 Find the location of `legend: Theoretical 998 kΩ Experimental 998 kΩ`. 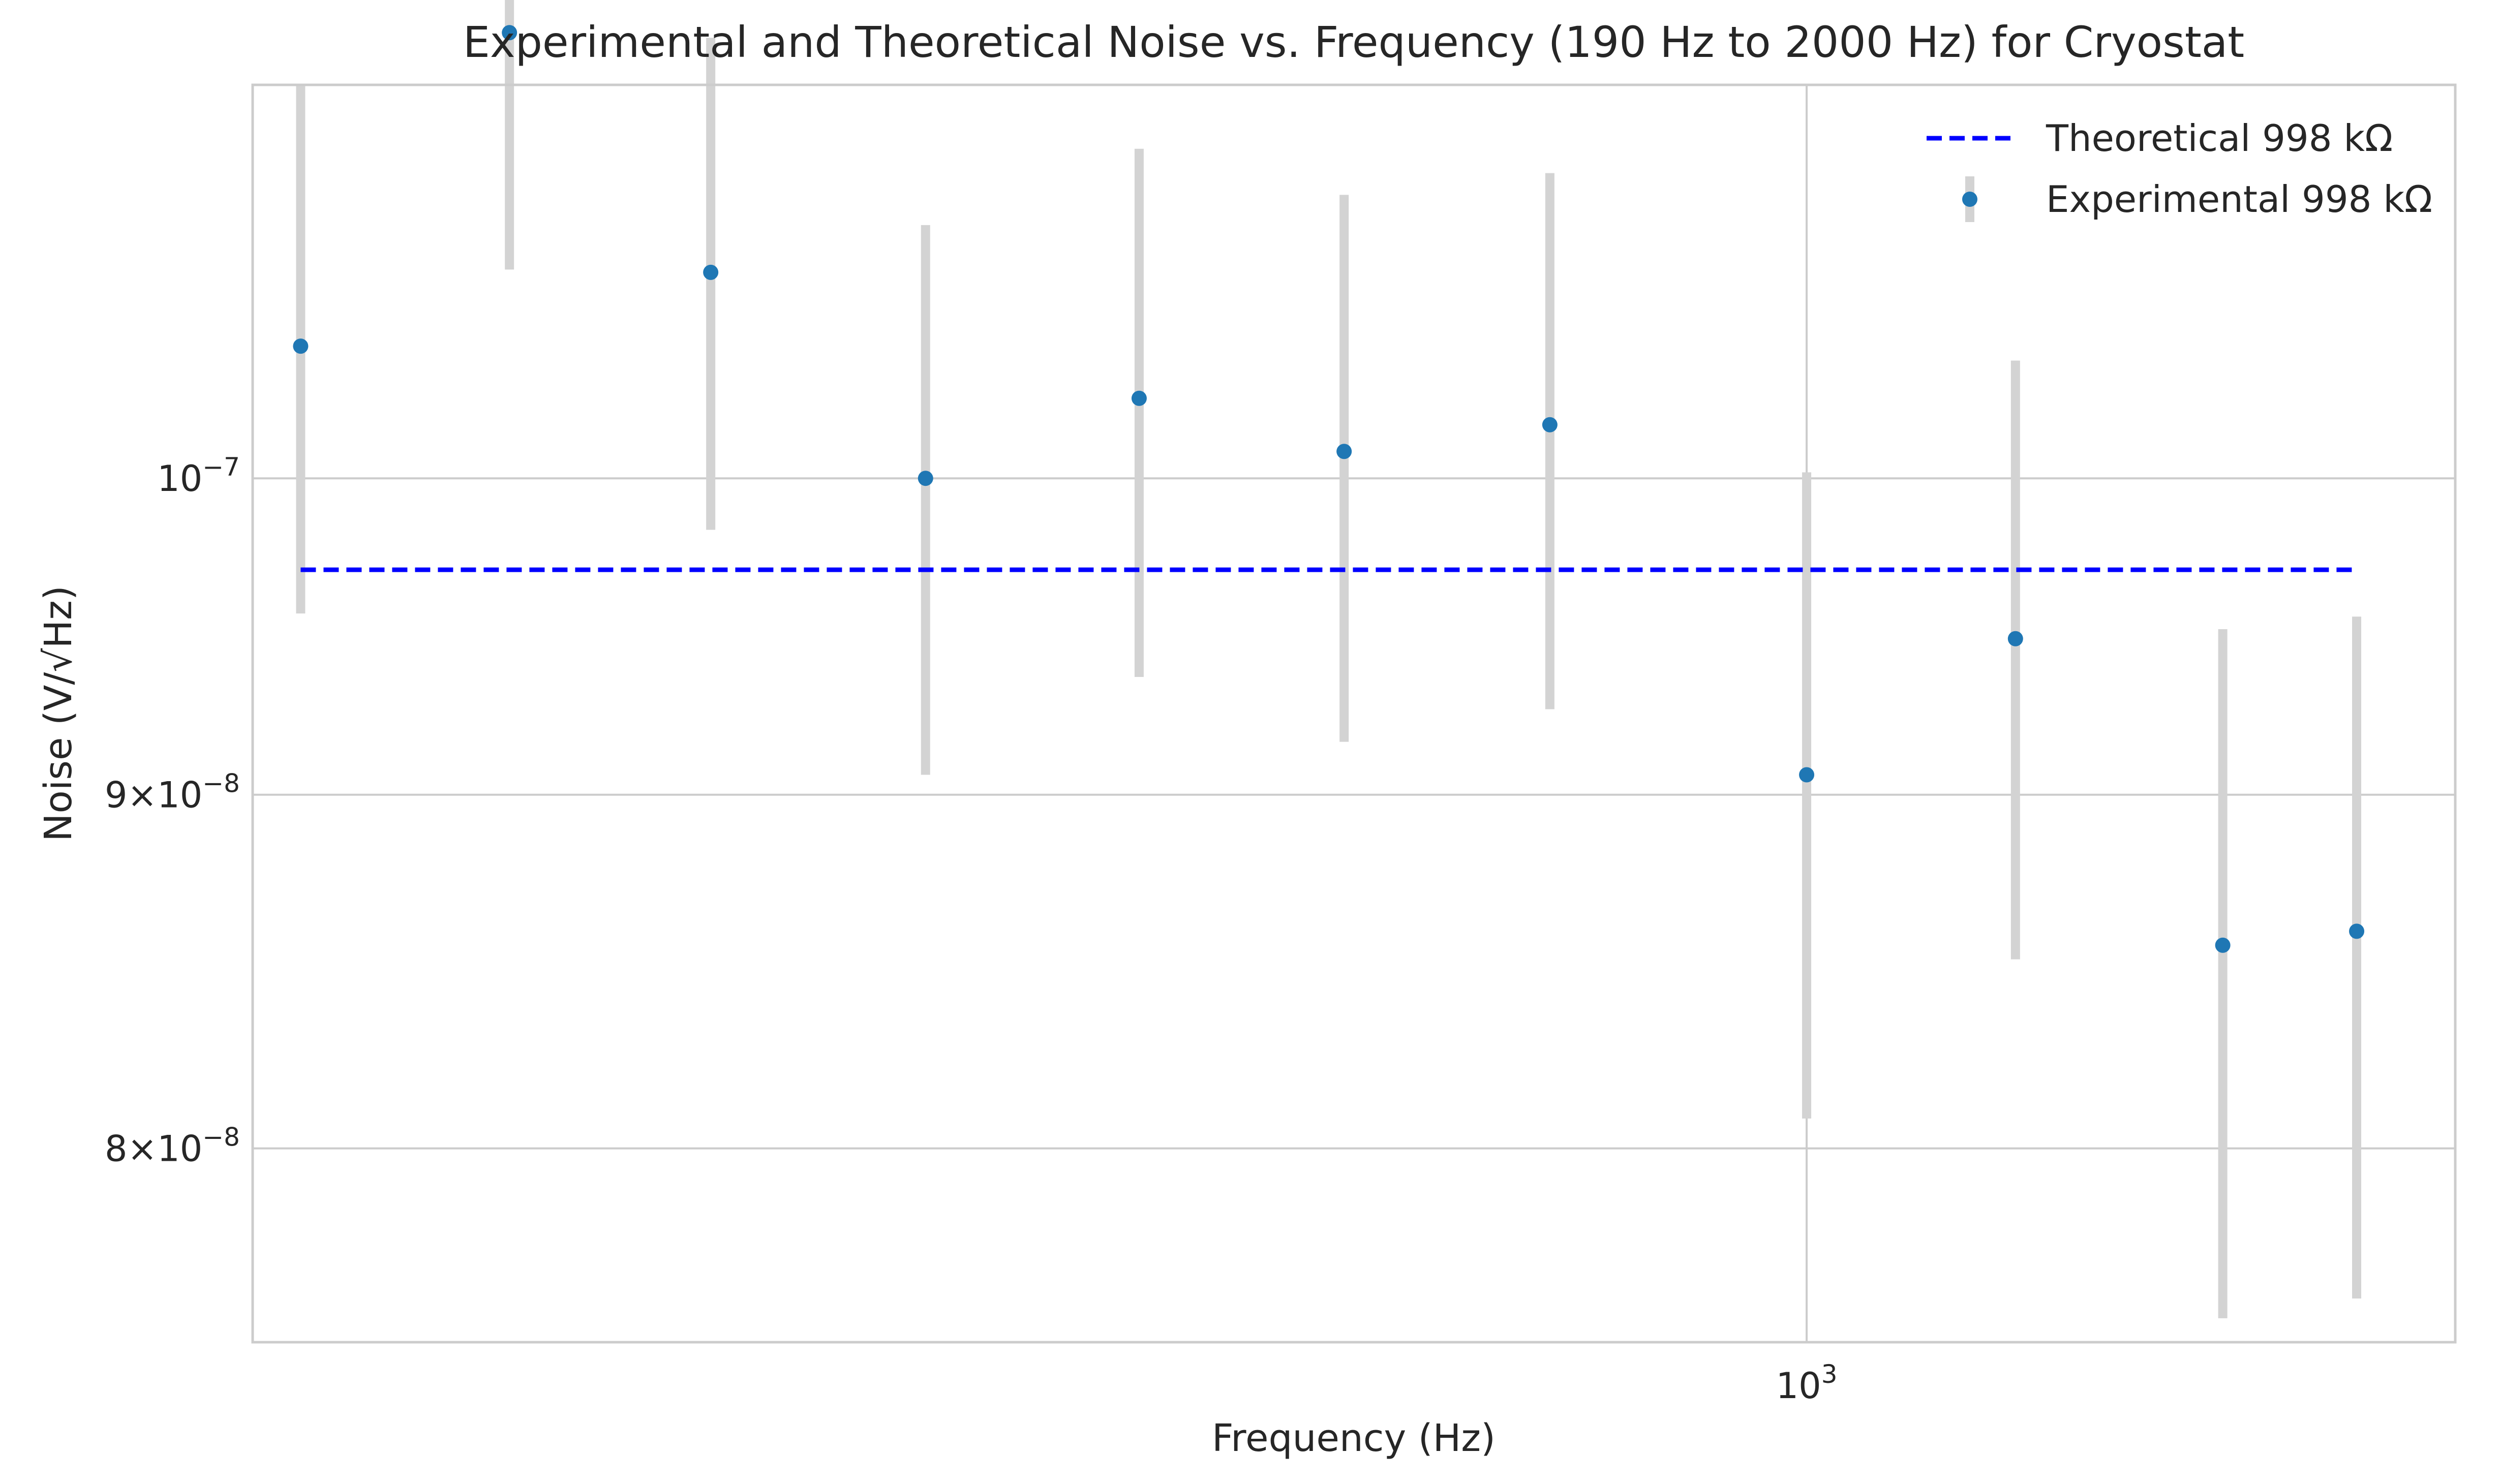

legend: Theoretical 998 kΩ Experimental 998 kΩ is located at coordinates (2179, 169).